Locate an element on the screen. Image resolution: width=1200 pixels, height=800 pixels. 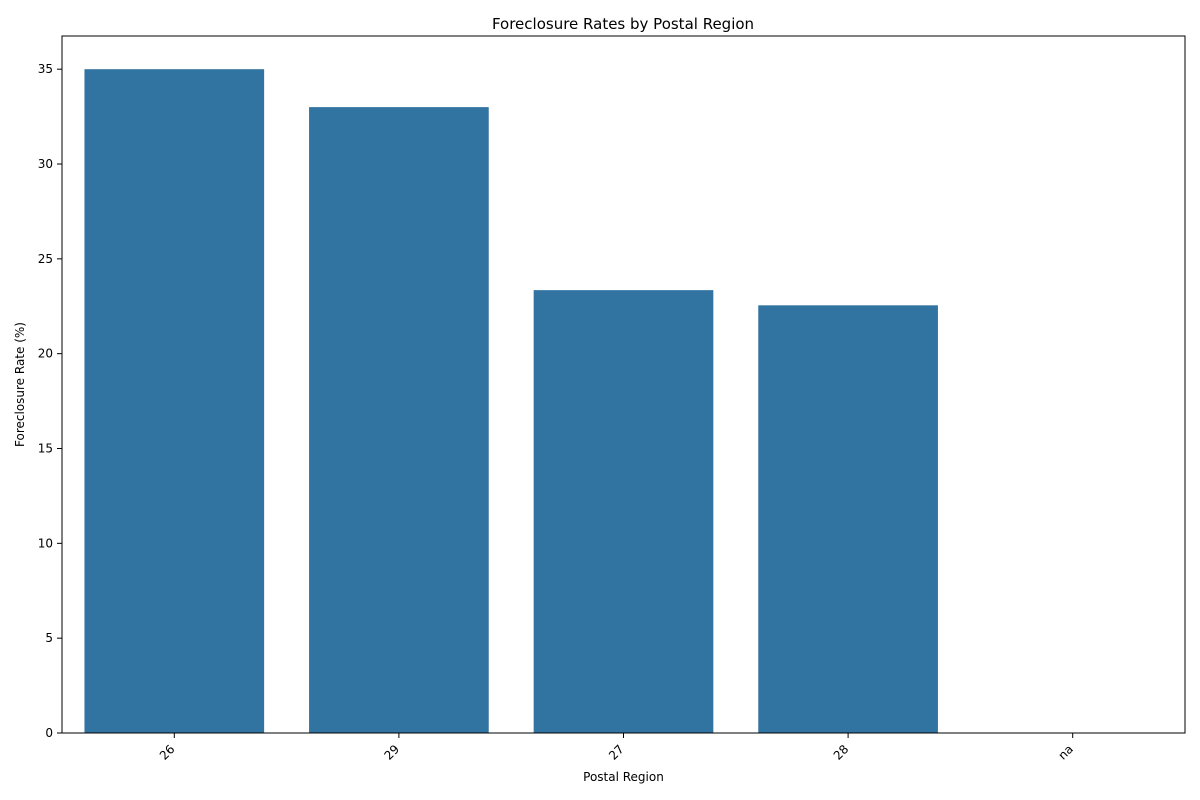
x-tick-label-na: na is located at coordinates (1066, 752).